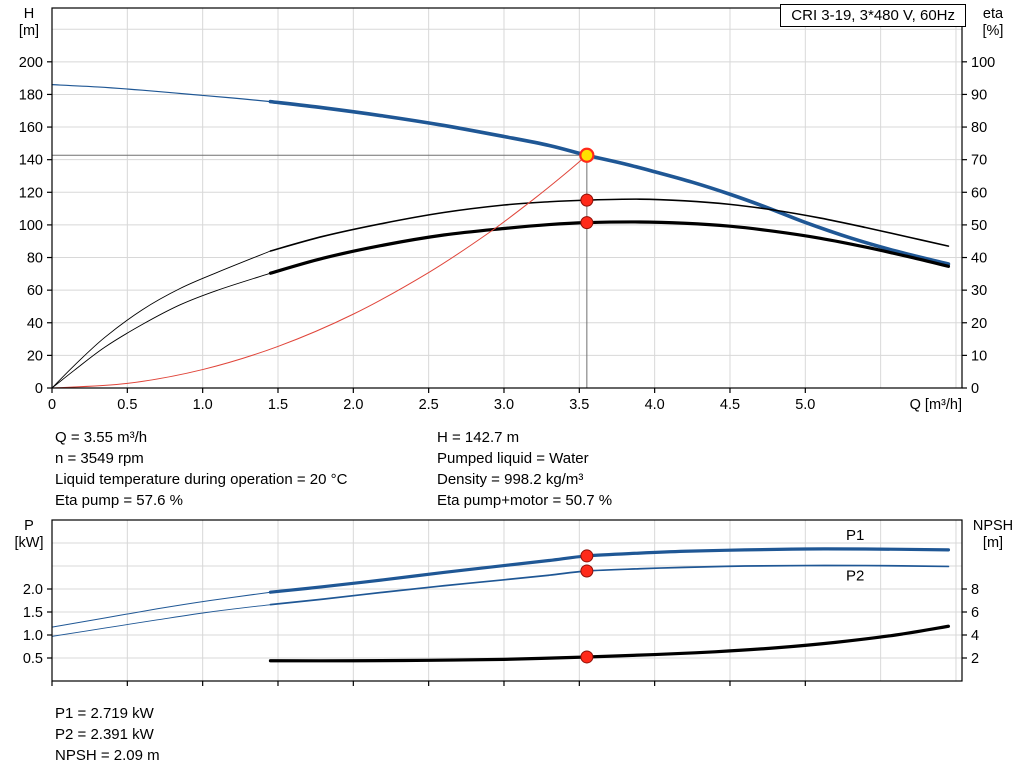 The width and height of the screenshot is (1024, 781). What do you see at coordinates (609, 182) in the screenshot?
I see `series-head-curve` at bounding box center [609, 182].